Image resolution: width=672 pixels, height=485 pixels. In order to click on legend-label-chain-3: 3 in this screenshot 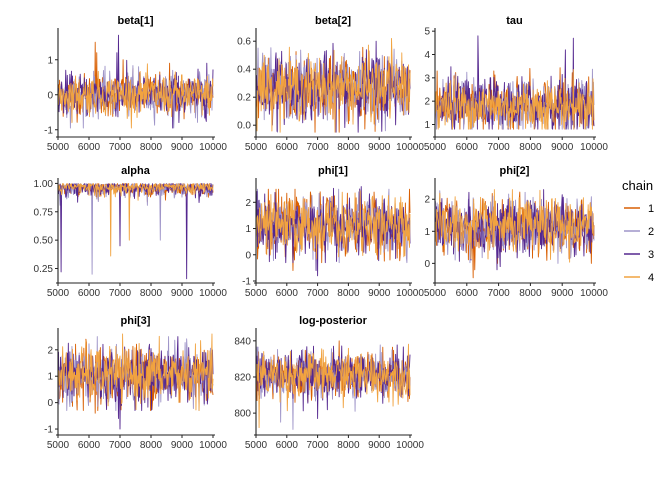, I will do `click(651, 255)`.